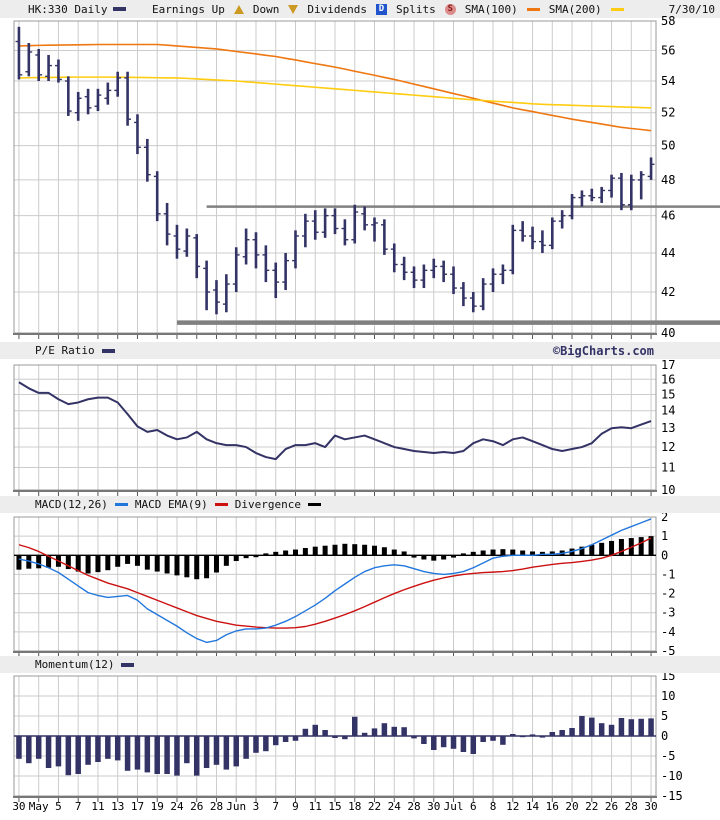  Describe the element at coordinates (178, 504) in the screenshot. I see `macd-panel-label-group: MACD(12,26) MACD EMA(9) Divergence` at that location.